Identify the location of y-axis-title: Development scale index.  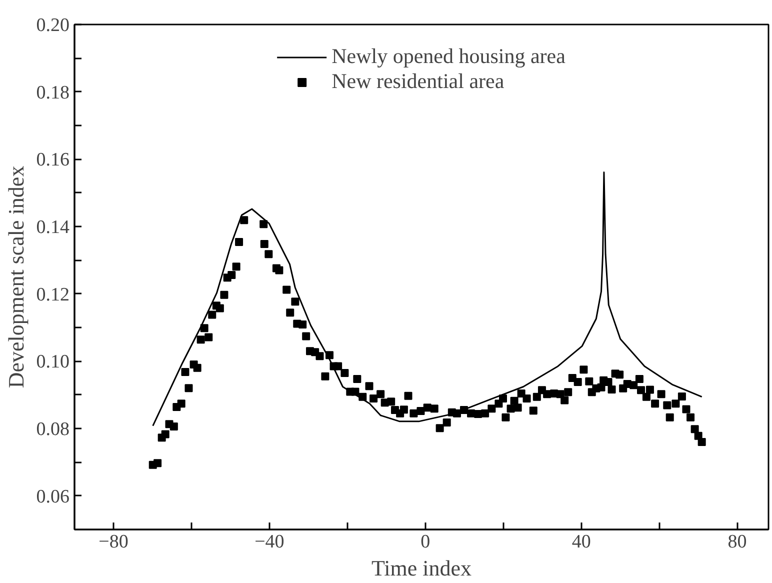
(15, 277).